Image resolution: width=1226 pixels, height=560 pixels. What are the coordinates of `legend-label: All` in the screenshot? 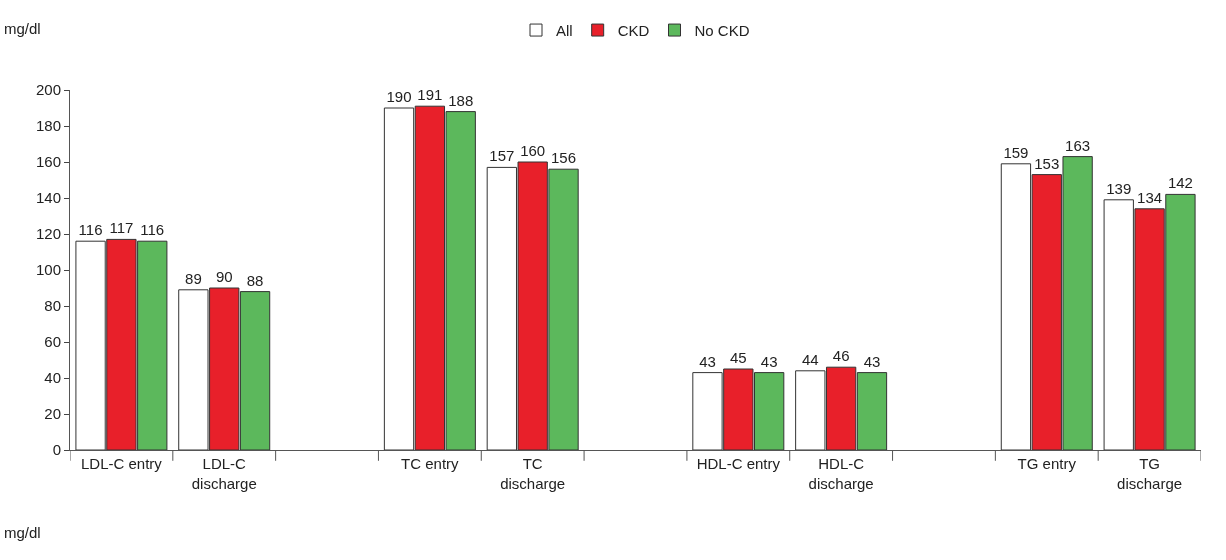 It's located at (564, 30).